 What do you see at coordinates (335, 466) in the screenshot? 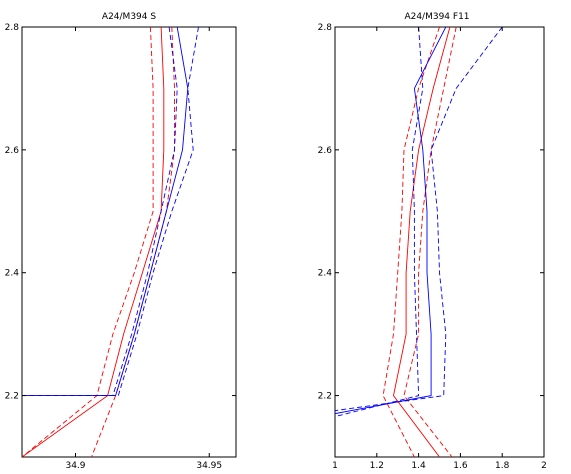
I see `x-tick-label: 1` at bounding box center [335, 466].